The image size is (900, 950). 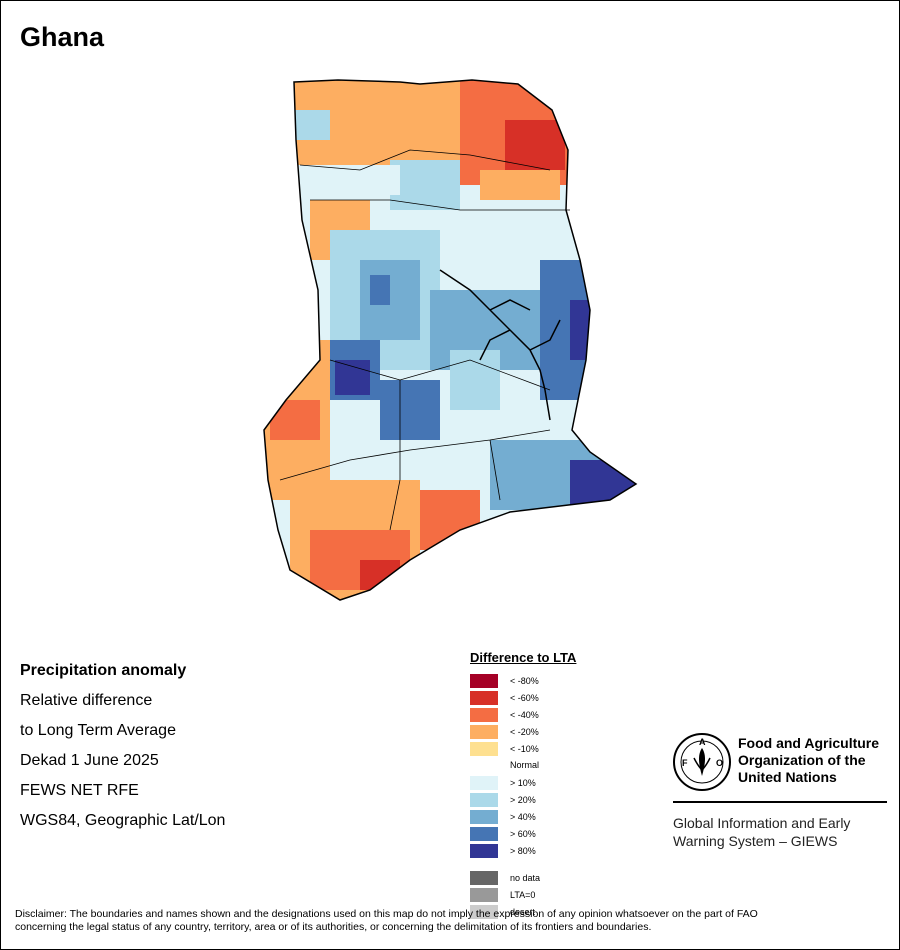 I want to click on info-source: FEWS NET RFE, so click(x=79, y=790).